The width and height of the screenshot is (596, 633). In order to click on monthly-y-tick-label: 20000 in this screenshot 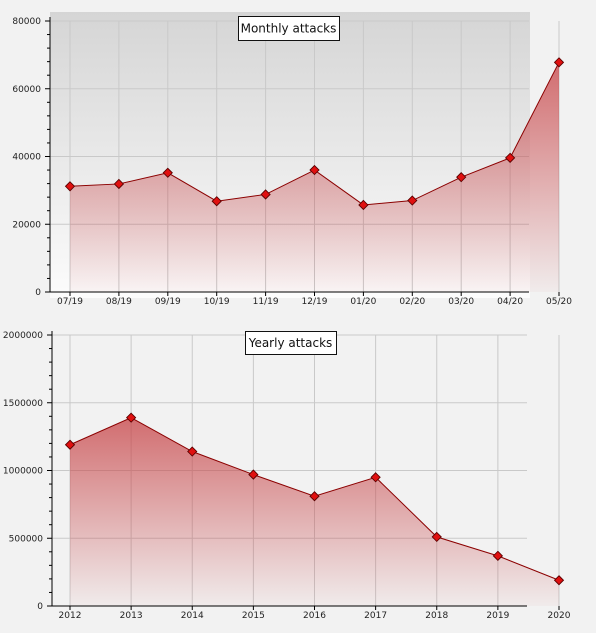, I will do `click(26, 225)`.